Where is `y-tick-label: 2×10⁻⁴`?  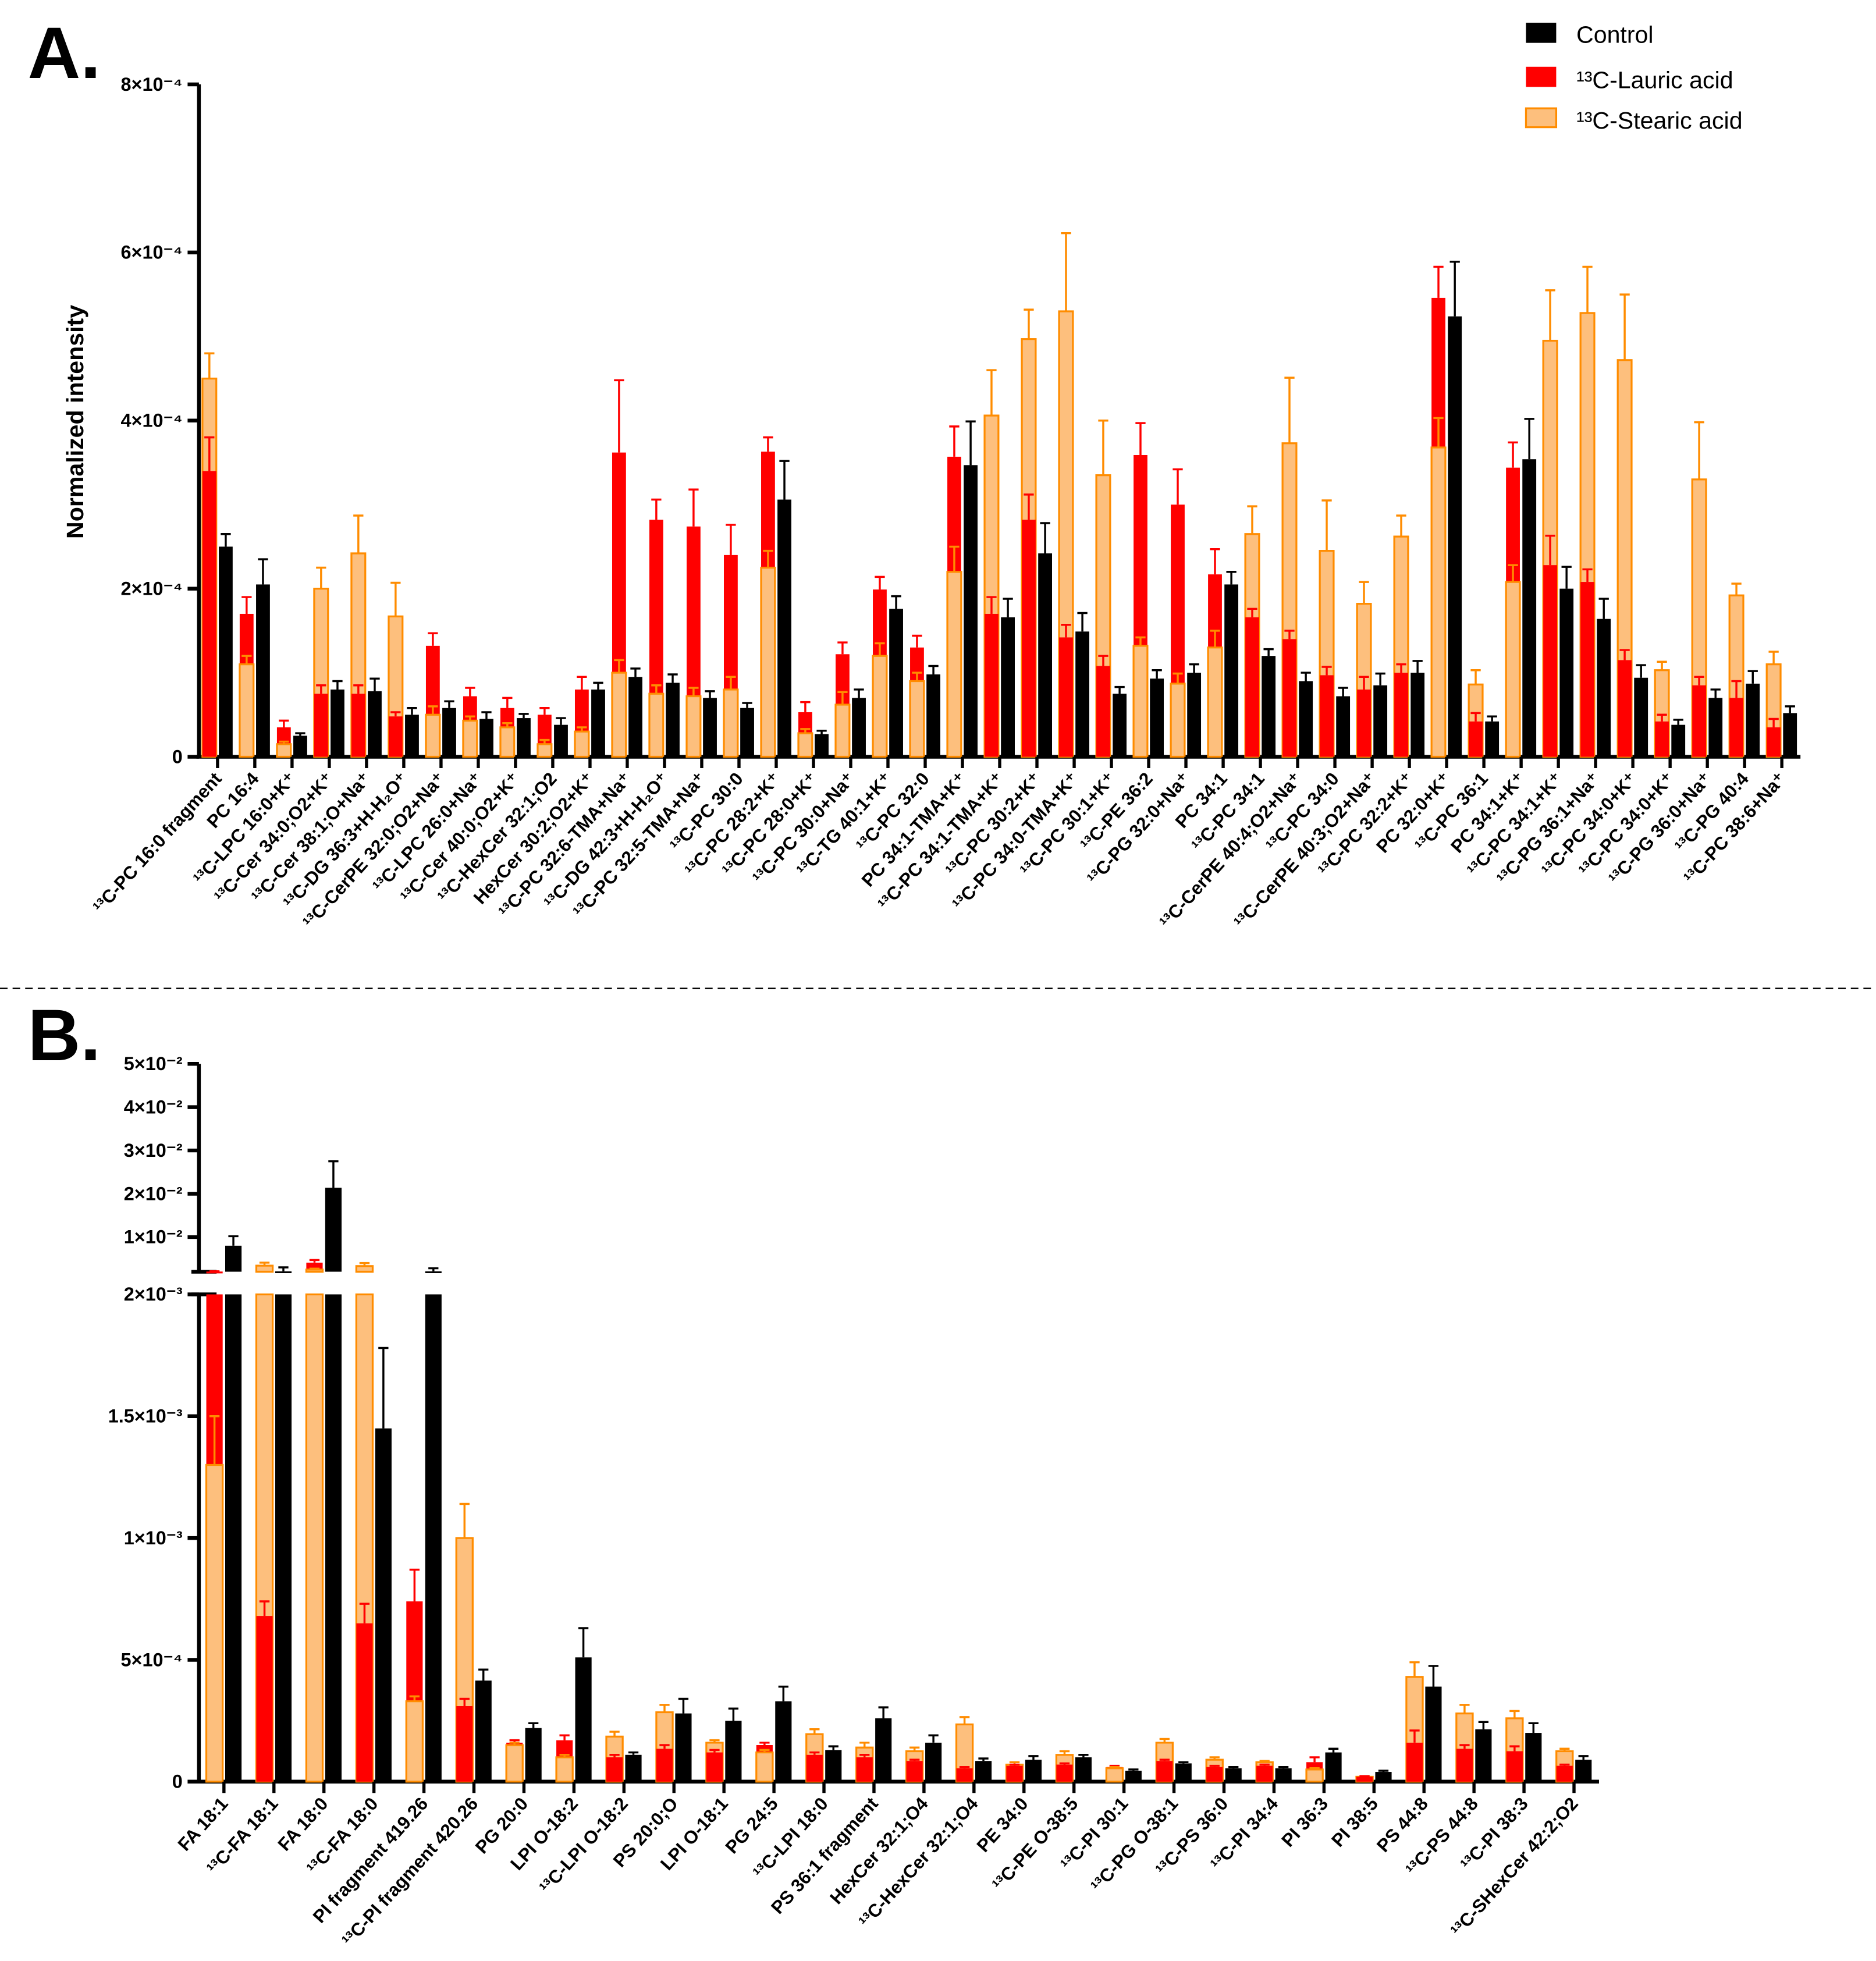
y-tick-label: 2×10⁻⁴ is located at coordinates (152, 588).